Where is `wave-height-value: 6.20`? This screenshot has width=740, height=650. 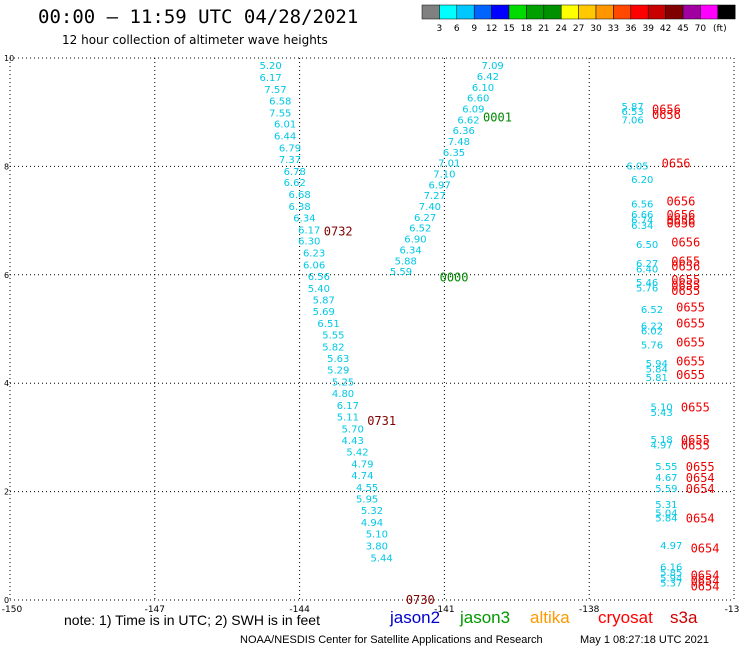 wave-height-value: 6.20 is located at coordinates (642, 180).